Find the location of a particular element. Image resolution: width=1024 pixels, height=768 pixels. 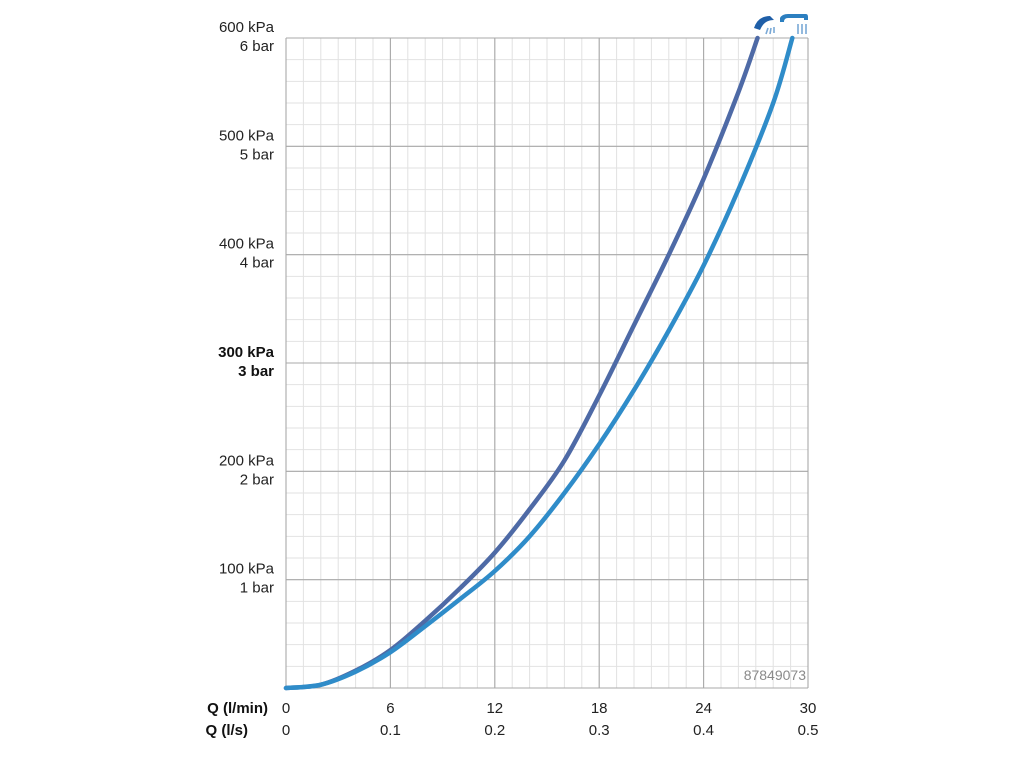

y-tick-label-bar: 5 bar is located at coordinates (257, 154).